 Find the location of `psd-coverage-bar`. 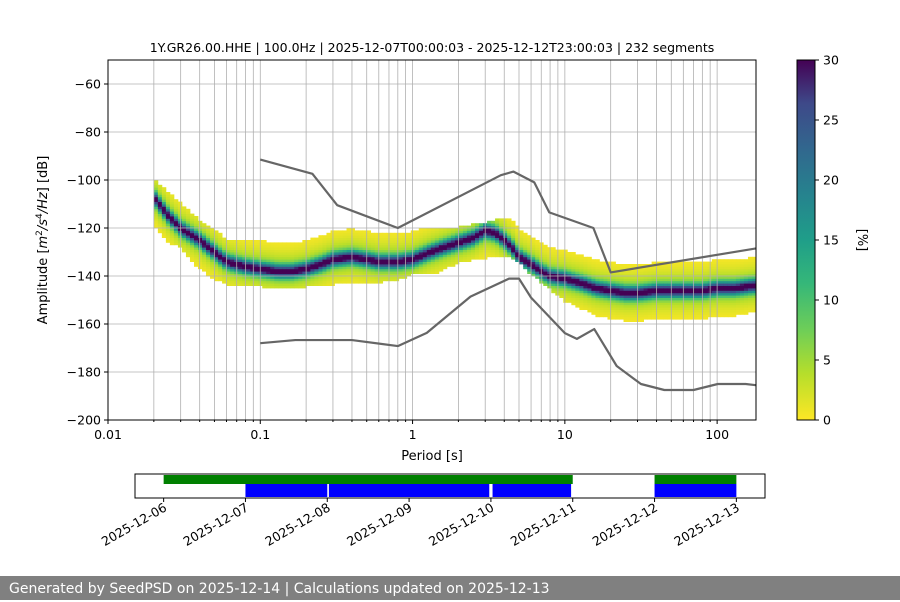

psd-coverage-bar is located at coordinates (409, 490).